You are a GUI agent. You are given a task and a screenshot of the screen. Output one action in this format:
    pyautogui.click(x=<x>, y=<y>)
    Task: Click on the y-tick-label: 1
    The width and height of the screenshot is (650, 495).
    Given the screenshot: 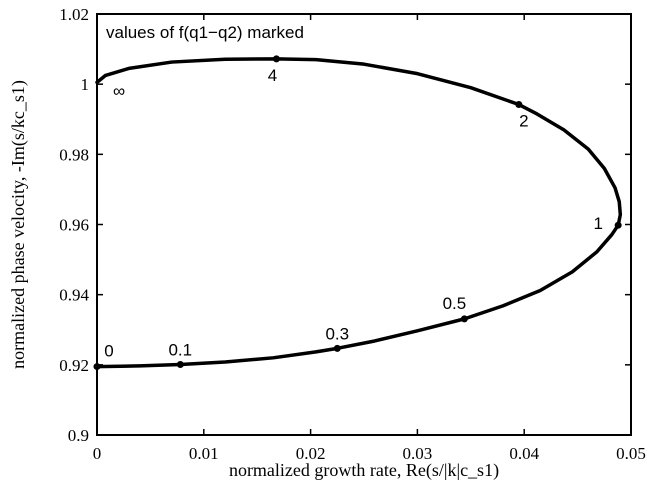 What is the action you would take?
    pyautogui.click(x=85, y=84)
    